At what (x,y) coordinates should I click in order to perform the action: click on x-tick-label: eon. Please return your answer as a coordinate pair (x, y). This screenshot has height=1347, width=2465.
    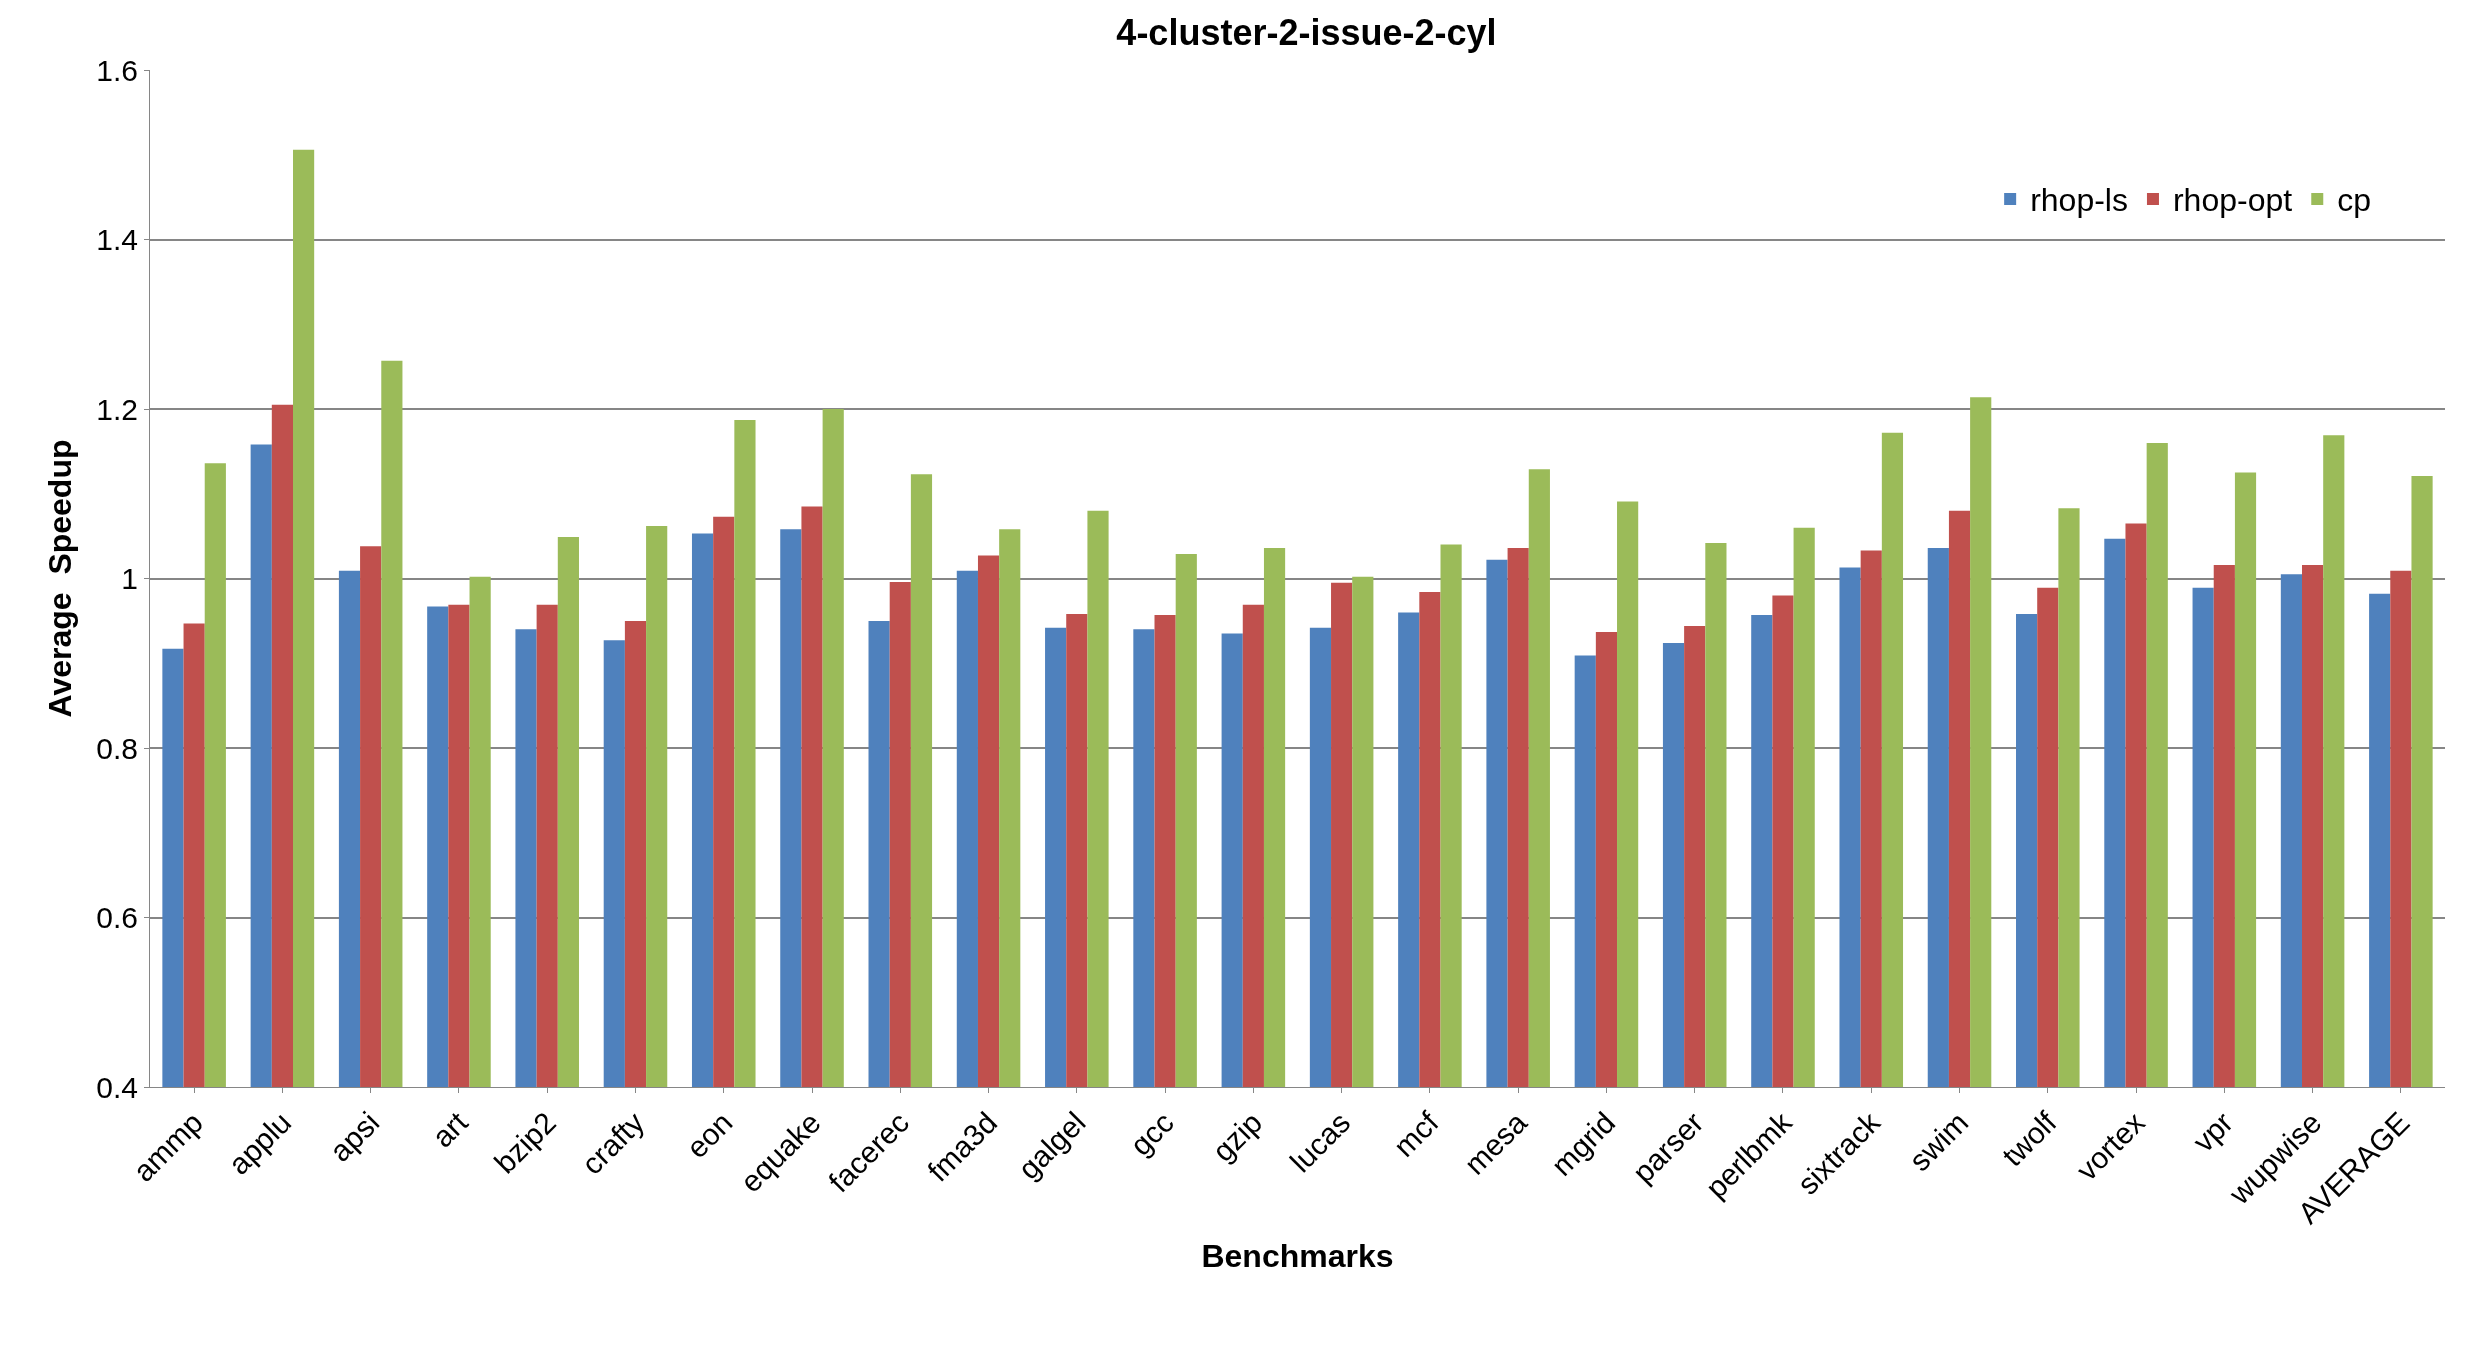
    Looking at the image, I should click on (709, 1135).